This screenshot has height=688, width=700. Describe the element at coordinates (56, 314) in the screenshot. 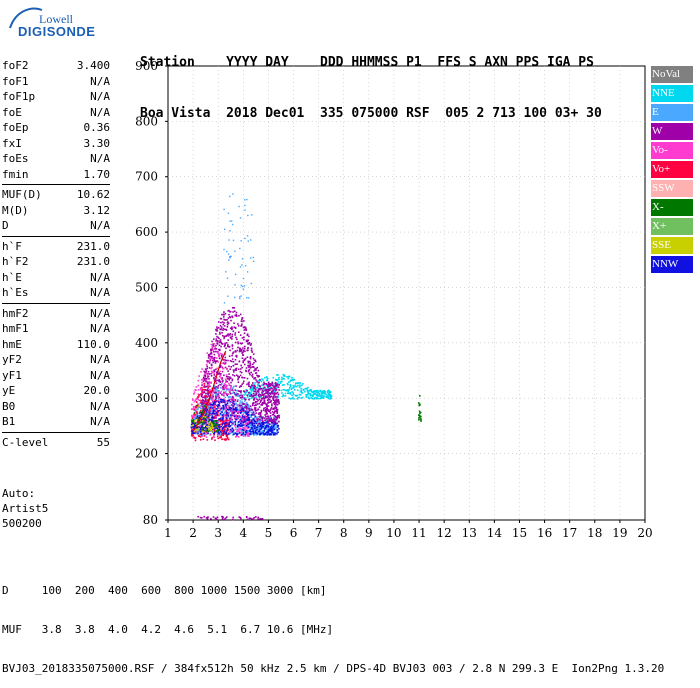

I see `param-row: hmF2 N/A` at that location.